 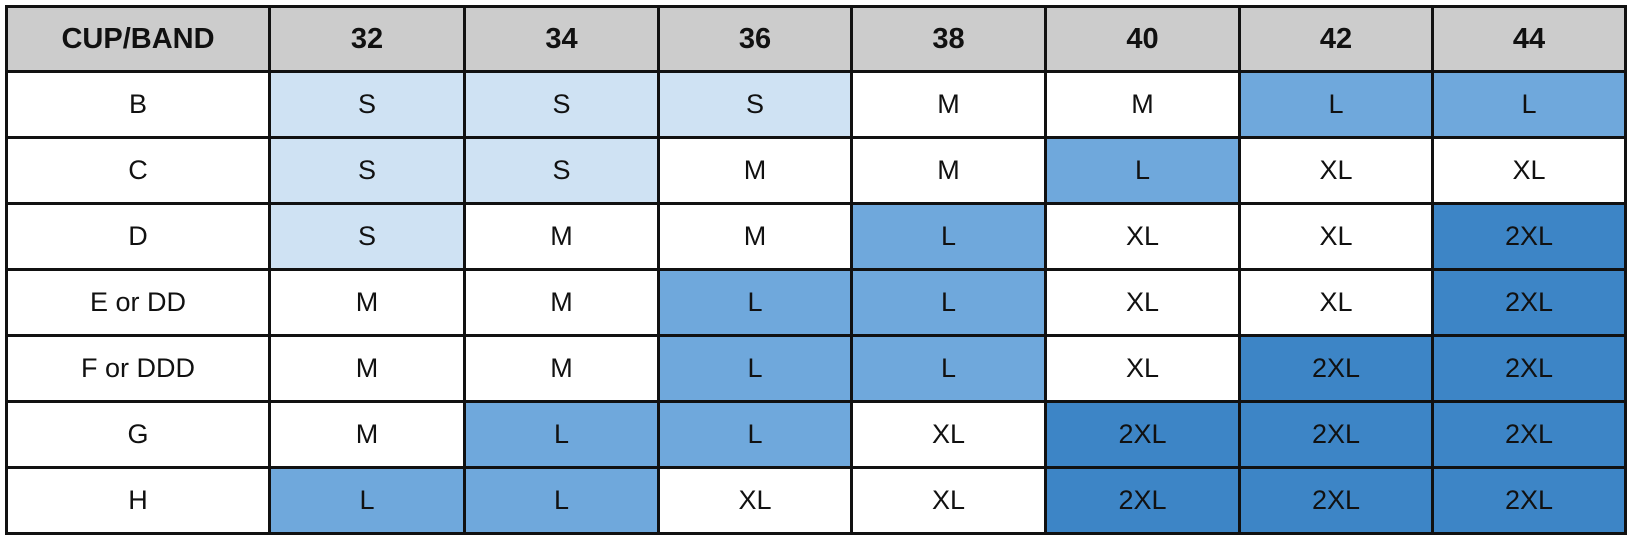 What do you see at coordinates (1336, 39) in the screenshot?
I see `band-header: 42` at bounding box center [1336, 39].